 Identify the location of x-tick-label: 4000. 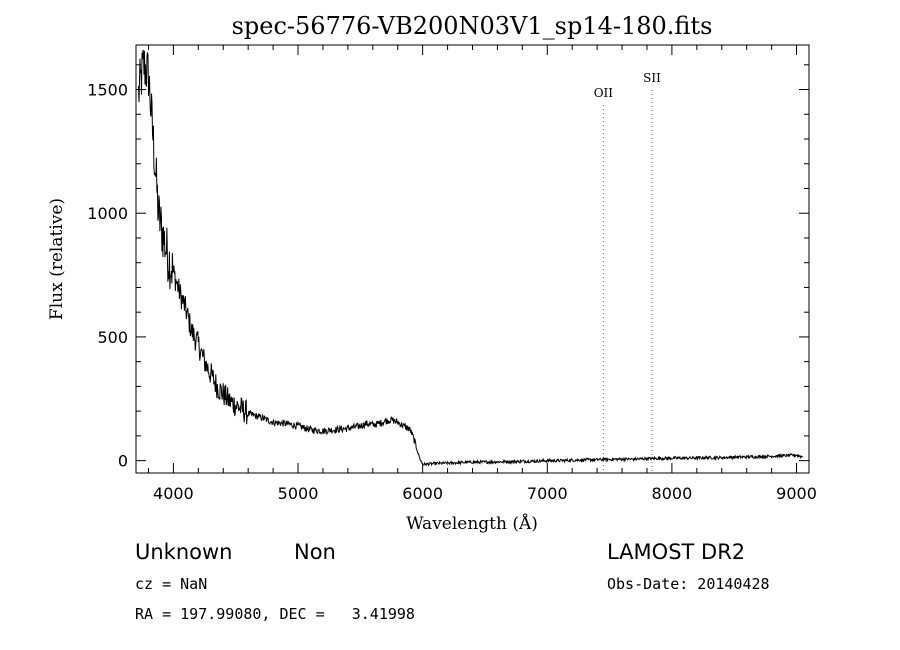
(173, 493).